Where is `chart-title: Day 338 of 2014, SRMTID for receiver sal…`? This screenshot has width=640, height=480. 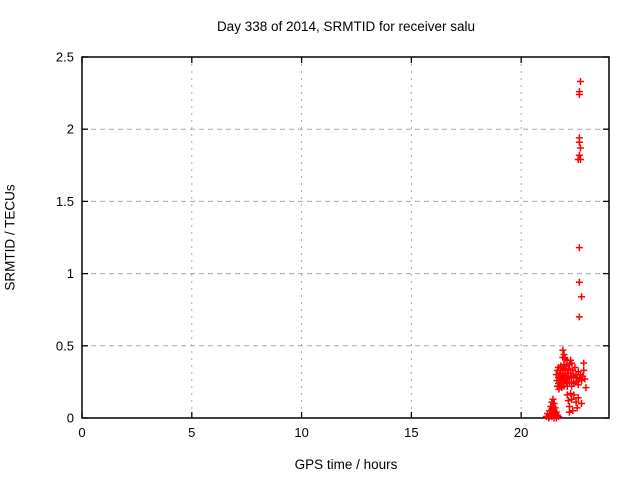 chart-title: Day 338 of 2014, SRMTID for receiver sal… is located at coordinates (346, 26).